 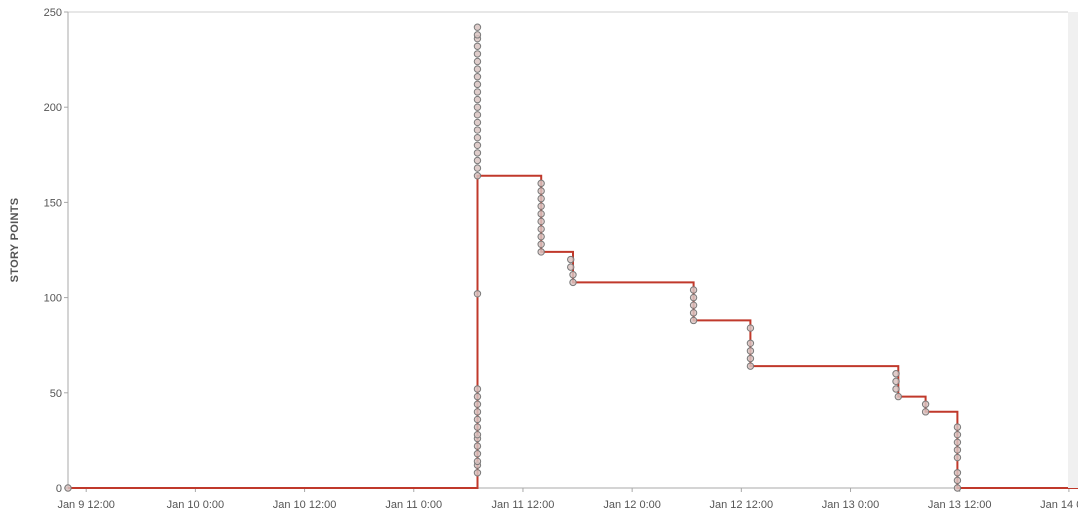 What do you see at coordinates (523, 505) in the screenshot?
I see `x-tick-label: Jan 11 12:00` at bounding box center [523, 505].